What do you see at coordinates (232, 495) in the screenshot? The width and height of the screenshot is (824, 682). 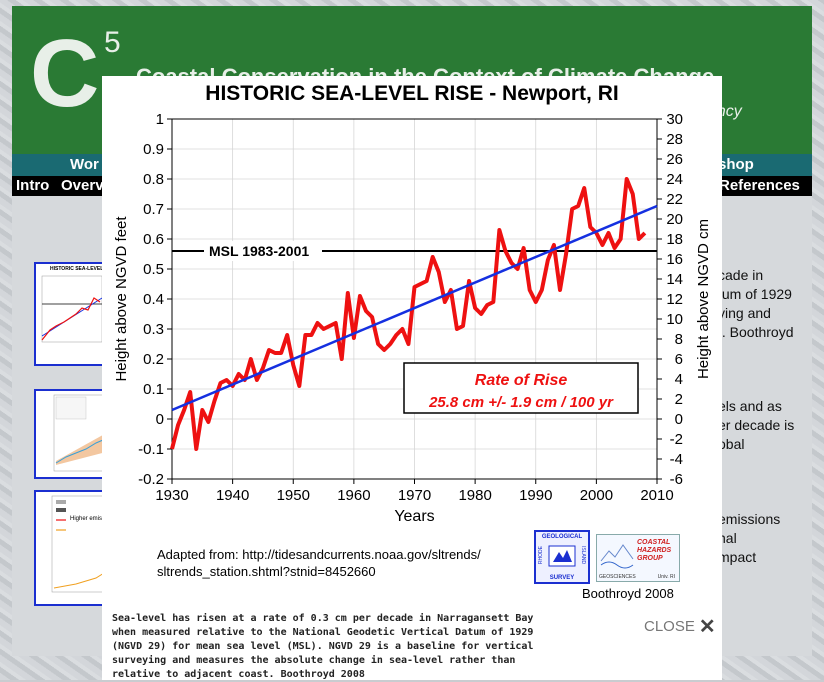 I see `x-tick-label: 1940` at bounding box center [232, 495].